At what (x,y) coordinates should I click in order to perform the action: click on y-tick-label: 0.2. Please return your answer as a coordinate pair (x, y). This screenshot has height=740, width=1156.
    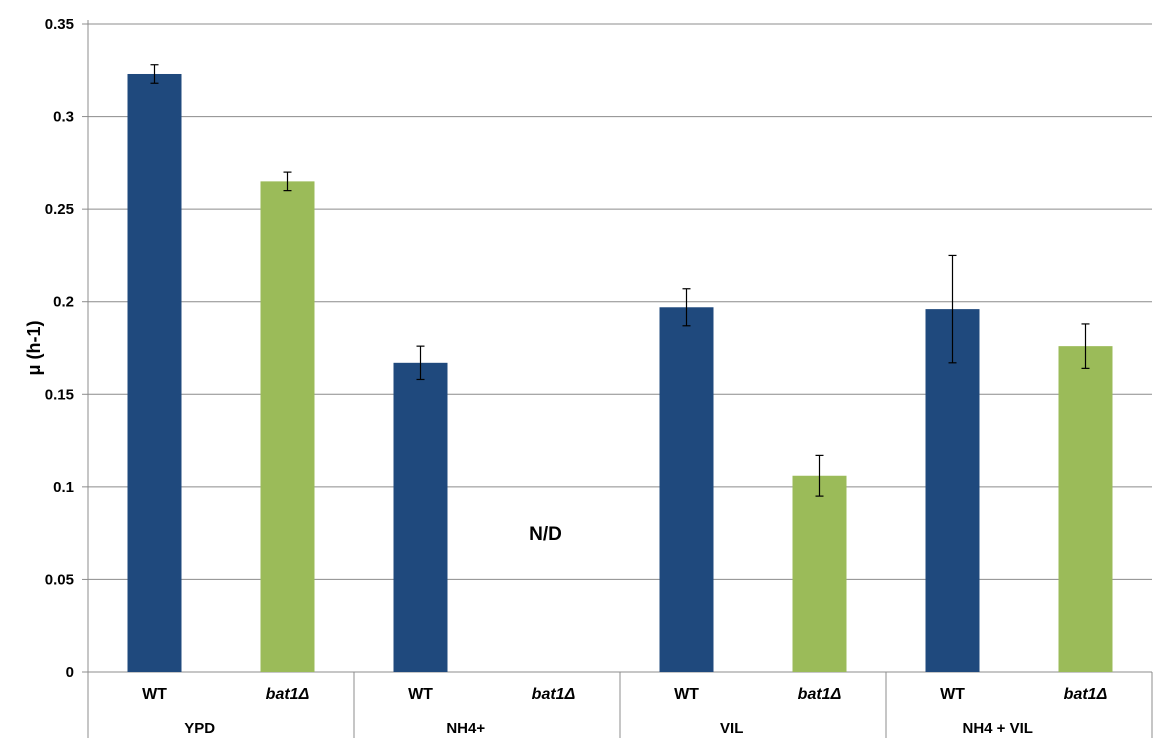
    Looking at the image, I should click on (63, 302).